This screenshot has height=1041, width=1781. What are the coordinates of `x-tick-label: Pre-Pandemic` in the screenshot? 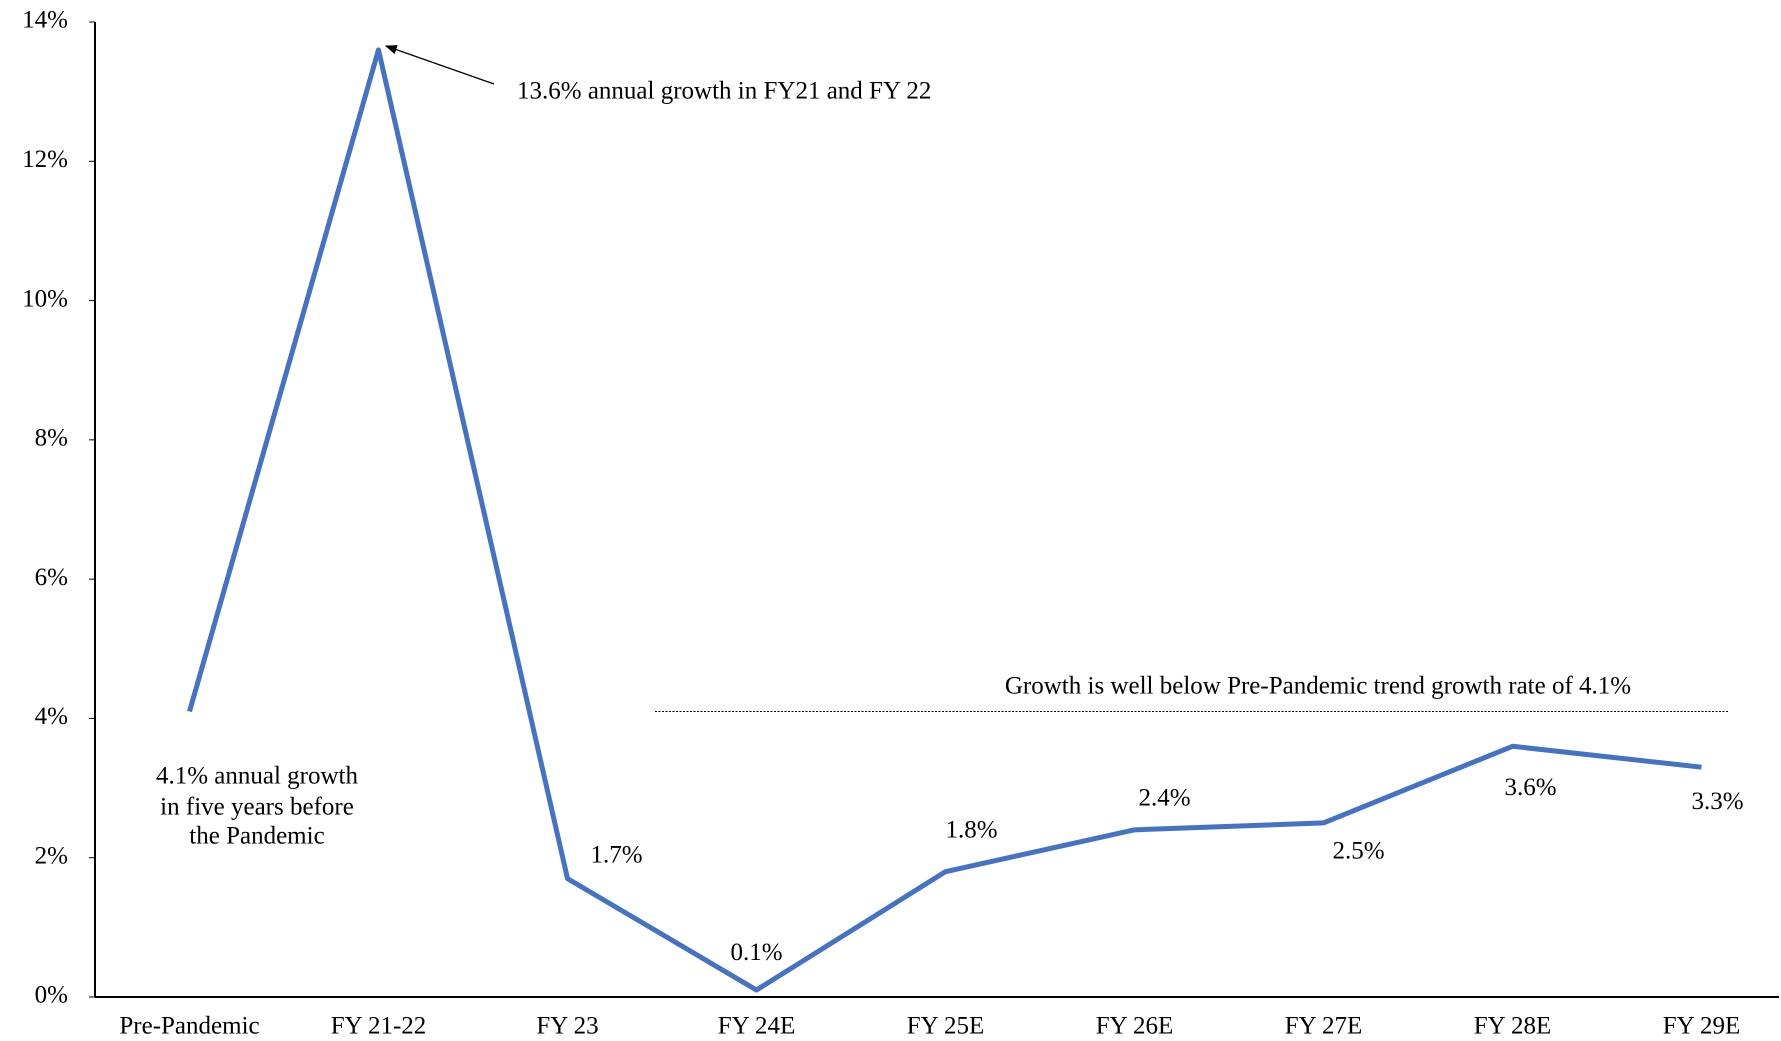 It's located at (189, 1026).